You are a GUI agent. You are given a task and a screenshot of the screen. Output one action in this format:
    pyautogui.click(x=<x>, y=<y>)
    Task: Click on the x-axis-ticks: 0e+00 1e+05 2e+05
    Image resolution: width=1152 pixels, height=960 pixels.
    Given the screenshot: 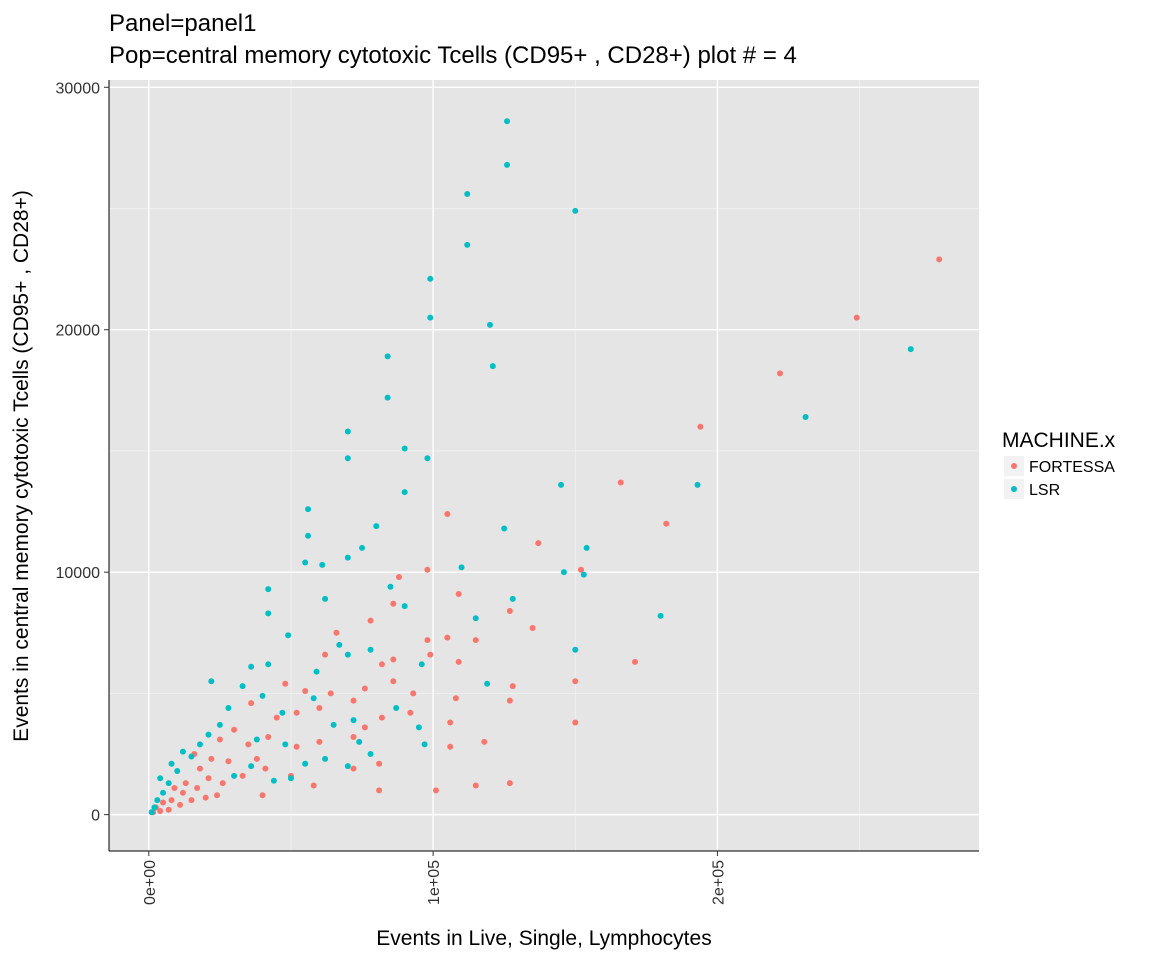 What is the action you would take?
    pyautogui.click(x=434, y=878)
    